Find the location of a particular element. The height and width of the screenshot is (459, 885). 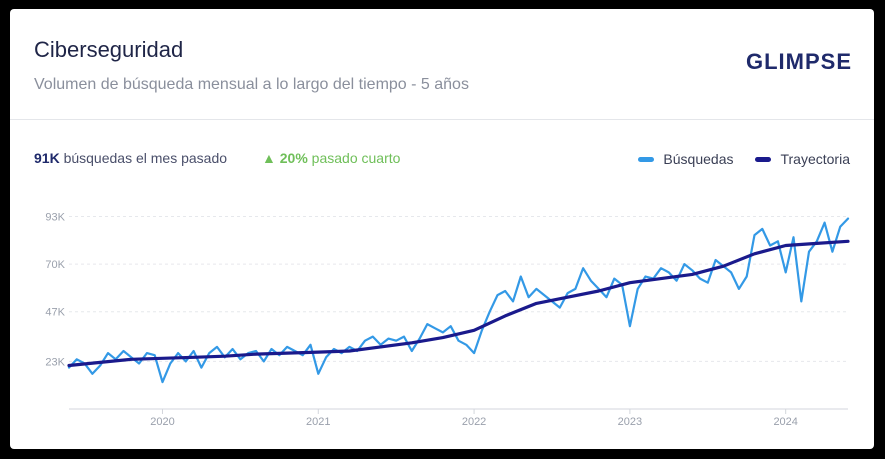

legend-item-busquedas: Búsquedas is located at coordinates (685, 159).